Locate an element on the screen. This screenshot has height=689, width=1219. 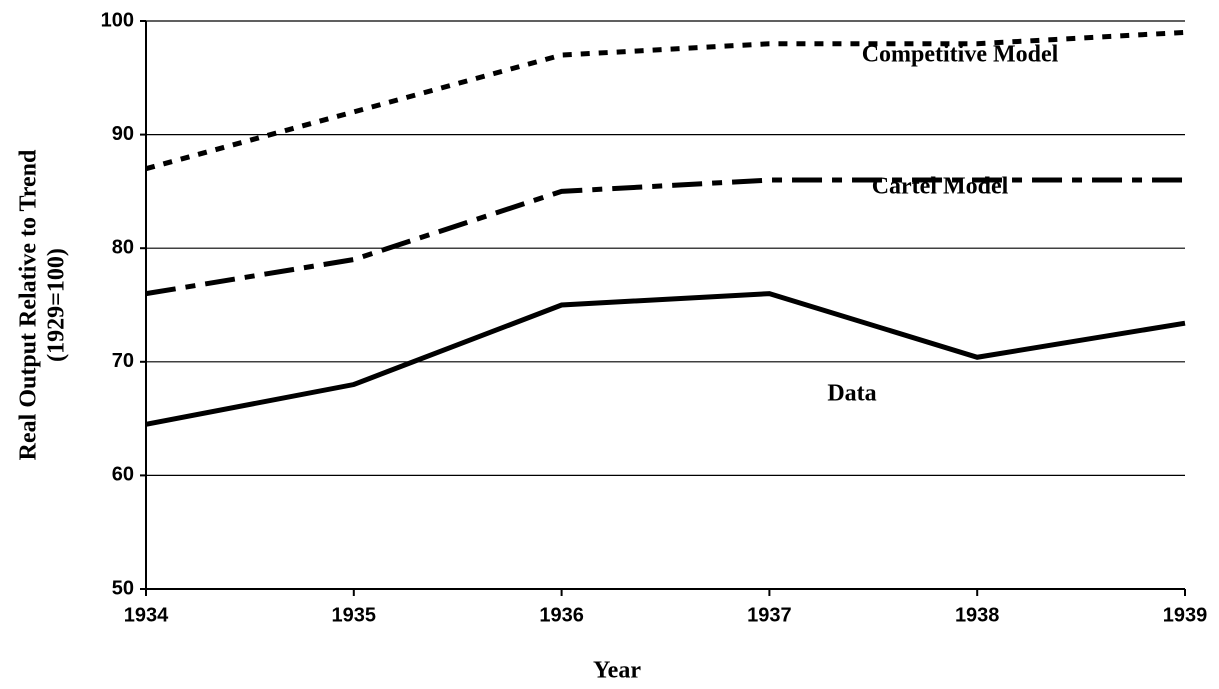
y-axis-subtitle: (1929=100) is located at coordinates (57, 305).